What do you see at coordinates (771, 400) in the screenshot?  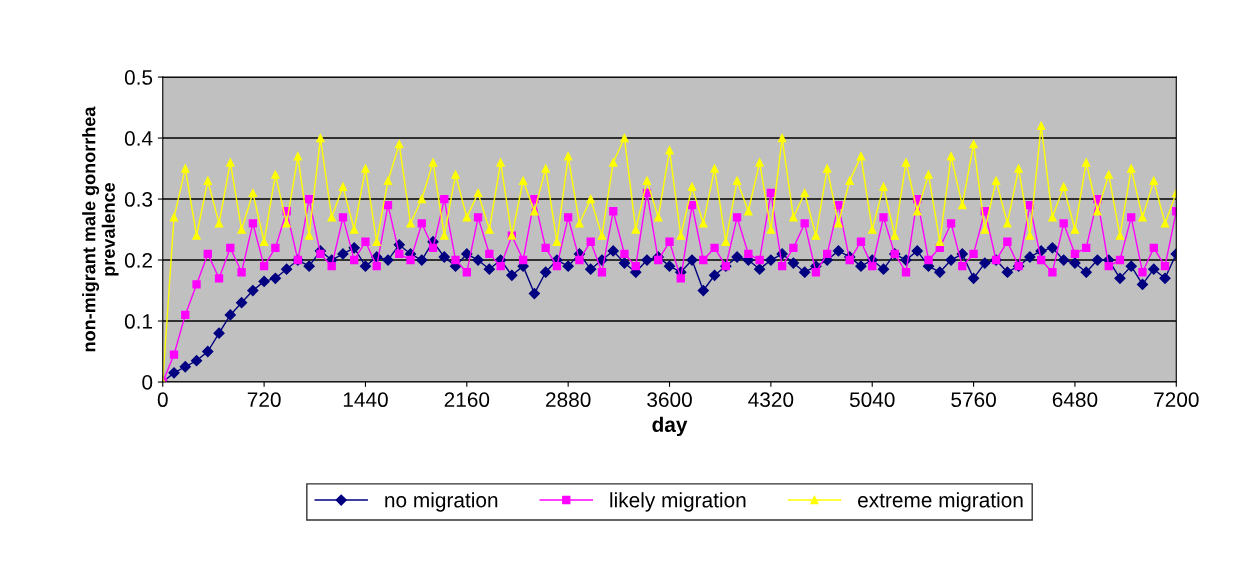 I see `x-tick-label: 4320` at bounding box center [771, 400].